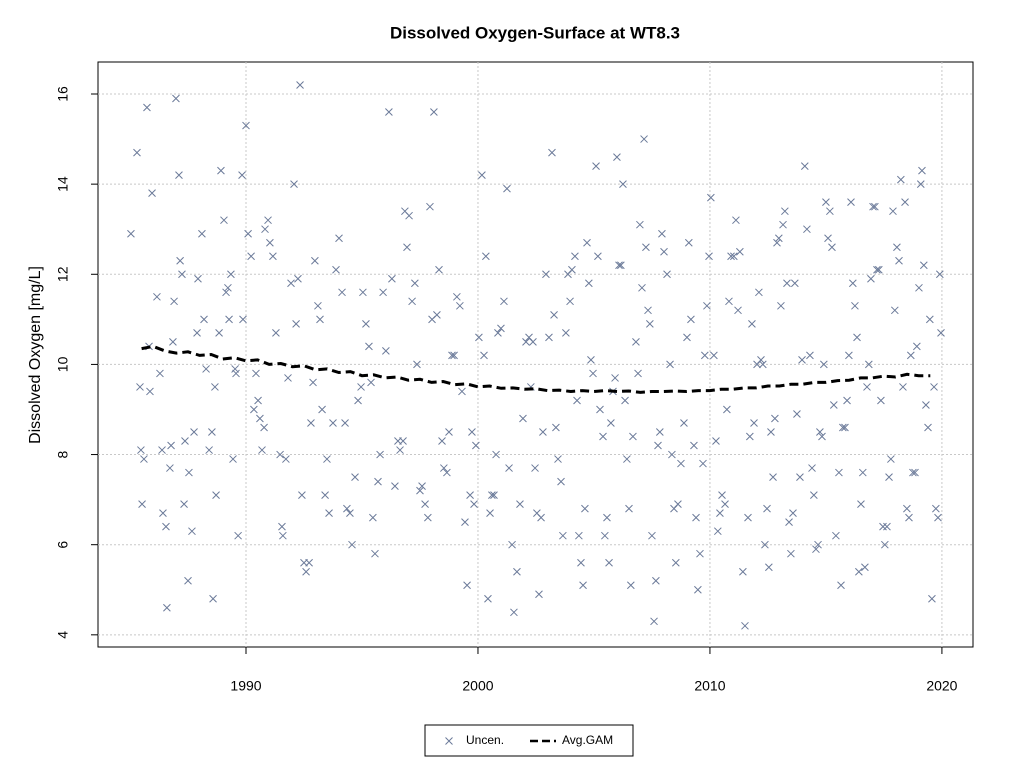  I want to click on y-axis-label: Dissolved Oxygen [mg/L], so click(35, 355).